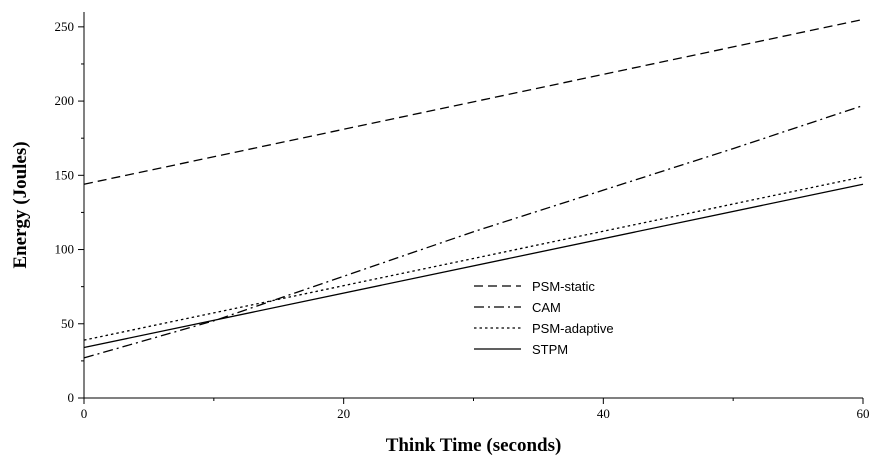 This screenshot has height=459, width=870. What do you see at coordinates (20, 204) in the screenshot?
I see `y-axis-title: Energy (Joules)` at bounding box center [20, 204].